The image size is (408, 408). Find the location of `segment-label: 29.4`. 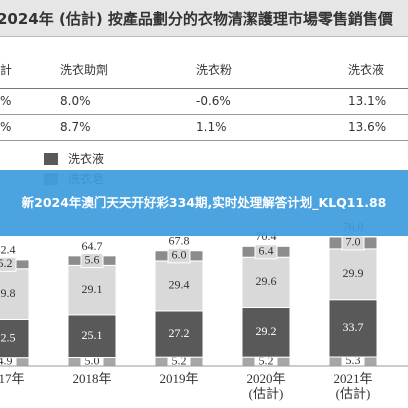

segment-label: 29.4 is located at coordinates (179, 285).